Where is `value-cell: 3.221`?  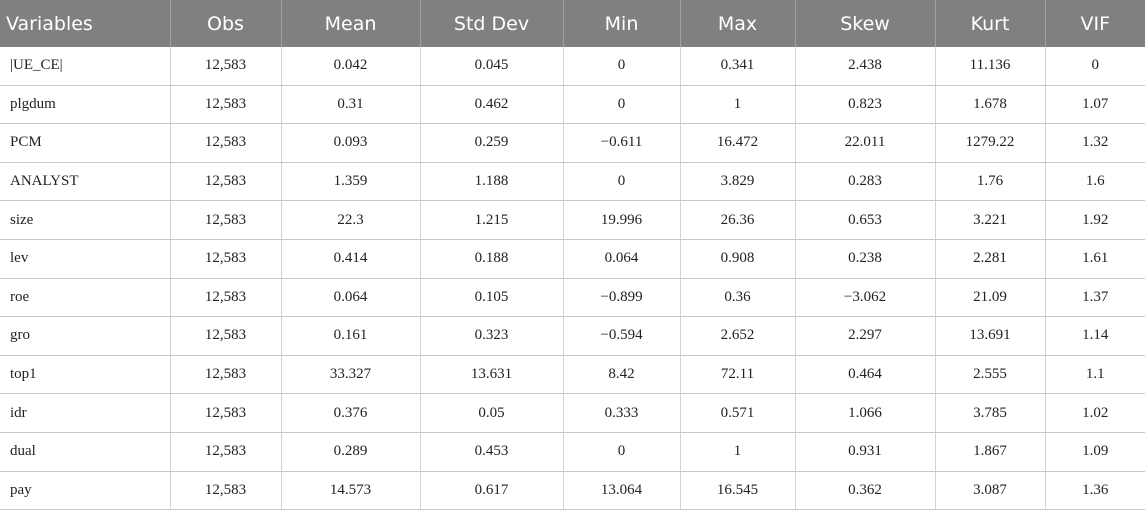
value-cell: 3.221 is located at coordinates (989, 220).